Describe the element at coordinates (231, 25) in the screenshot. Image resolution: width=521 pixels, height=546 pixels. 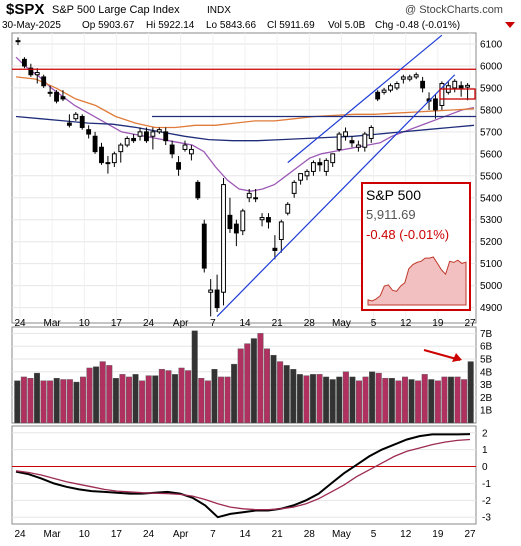
I see `low: Lo 5843.66` at that location.